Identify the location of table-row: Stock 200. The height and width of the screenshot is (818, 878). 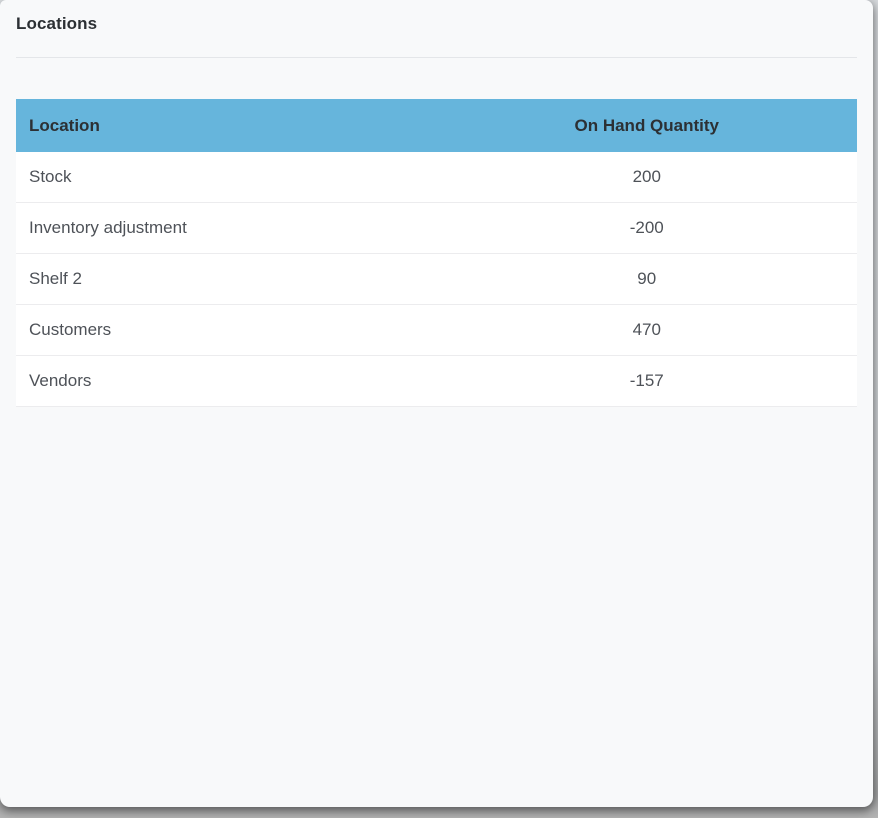
(436, 177).